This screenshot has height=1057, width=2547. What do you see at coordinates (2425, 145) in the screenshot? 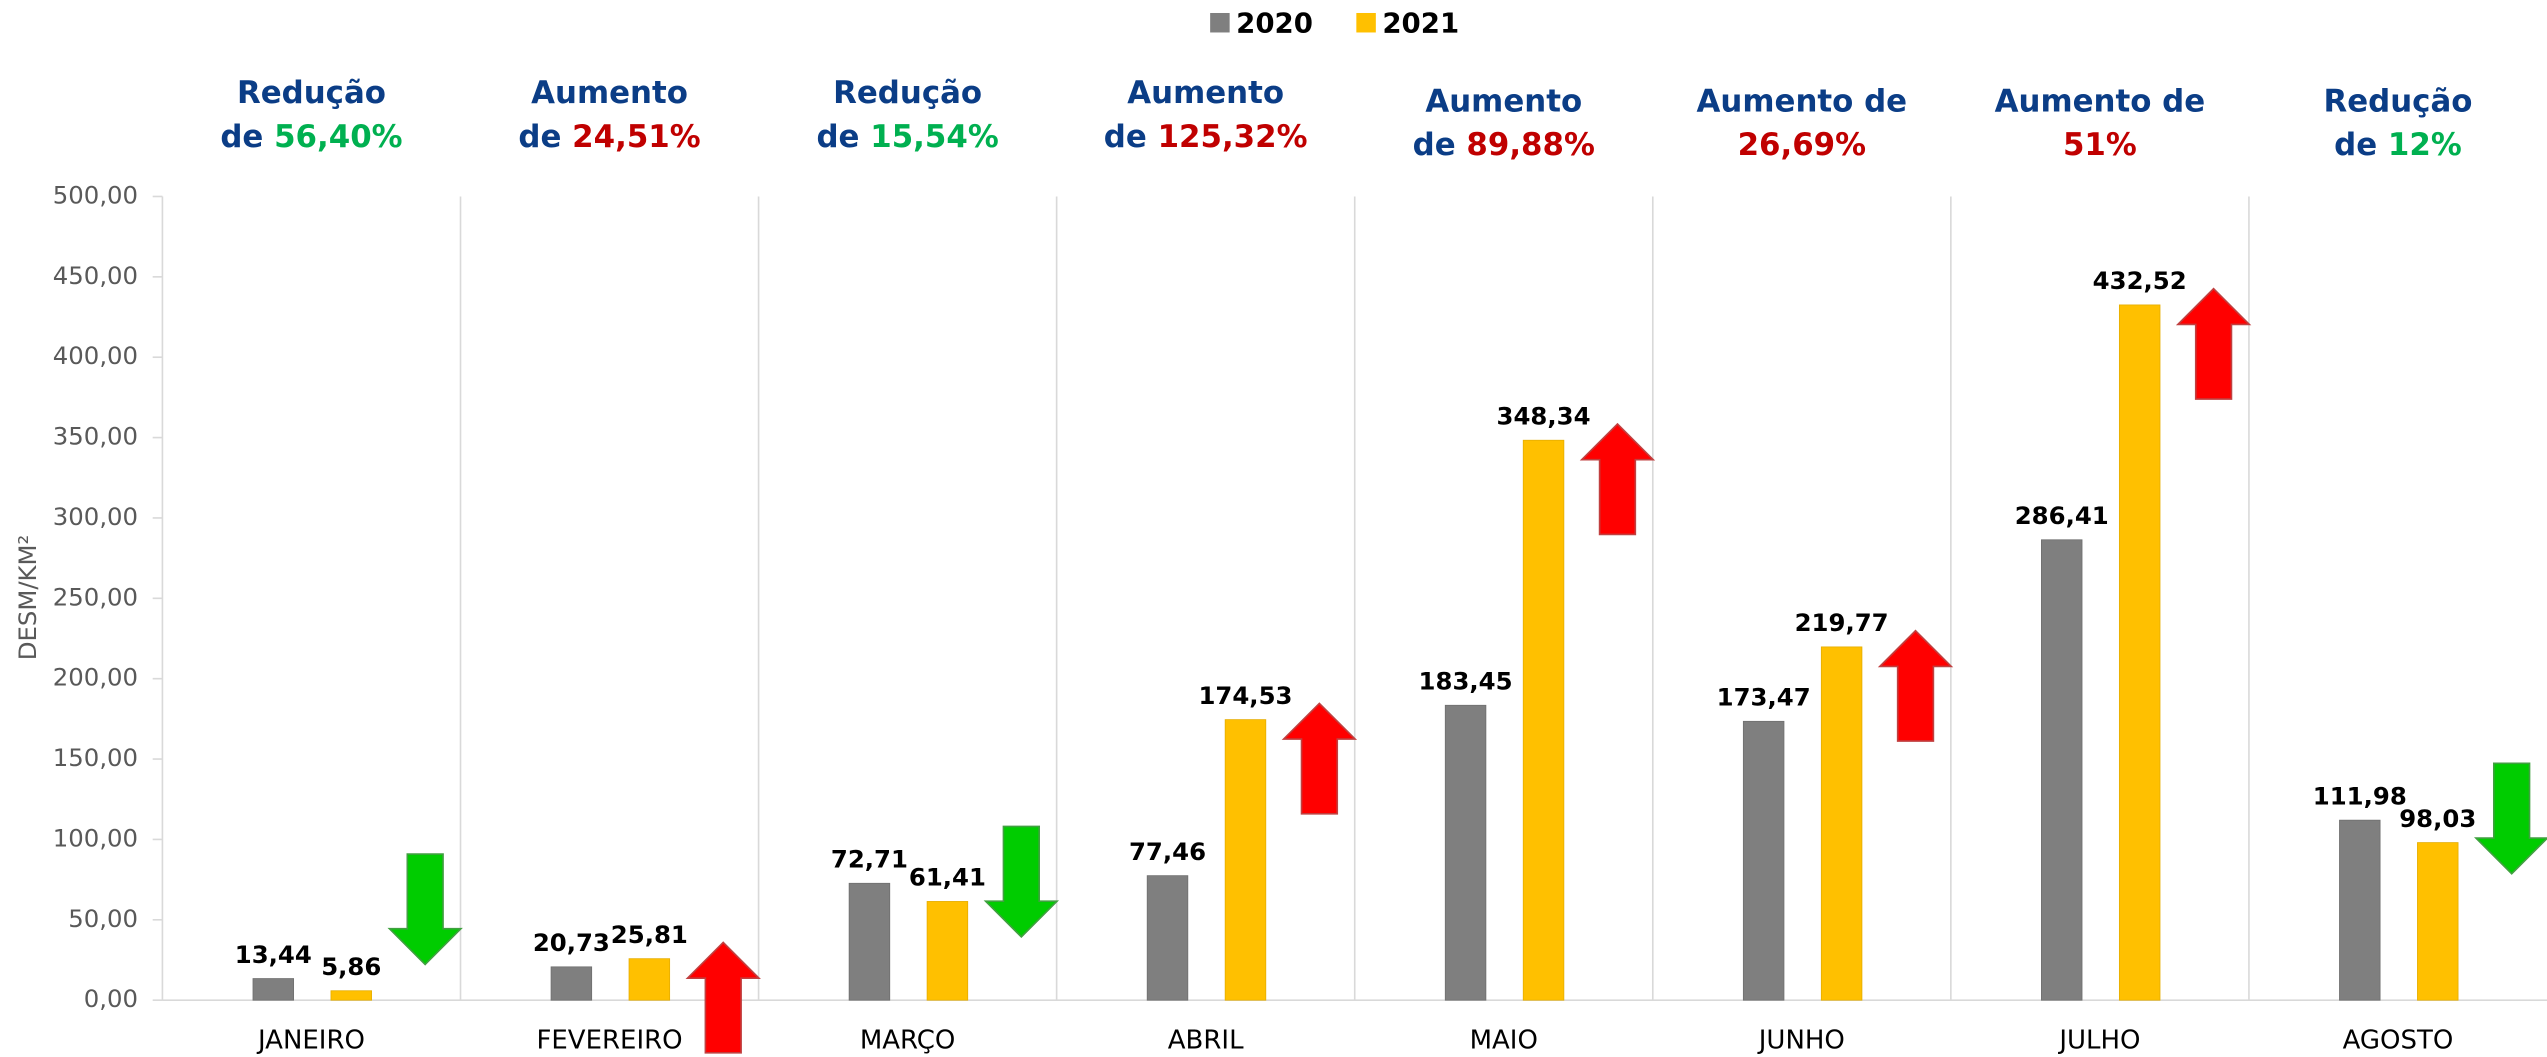
I see `annotation-percent: 12%` at bounding box center [2425, 145].